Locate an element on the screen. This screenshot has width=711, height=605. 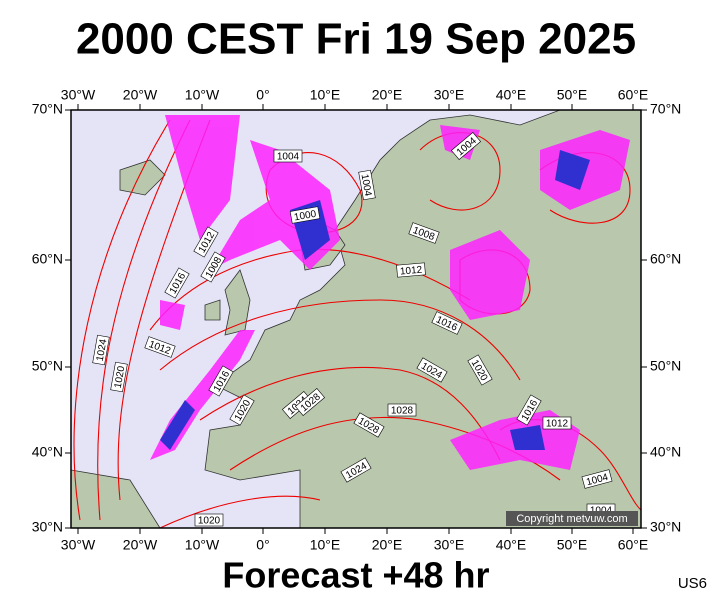
isobar-label: 1028 is located at coordinates (402, 410).